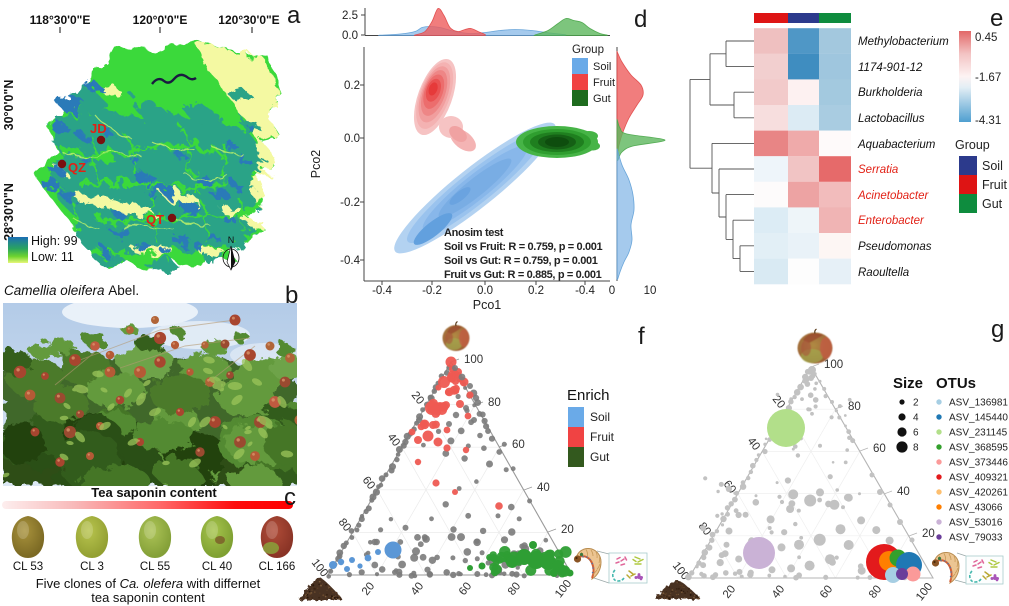 This screenshot has height=606, width=1009. I want to click on svg-text: e, so click(996, 18).